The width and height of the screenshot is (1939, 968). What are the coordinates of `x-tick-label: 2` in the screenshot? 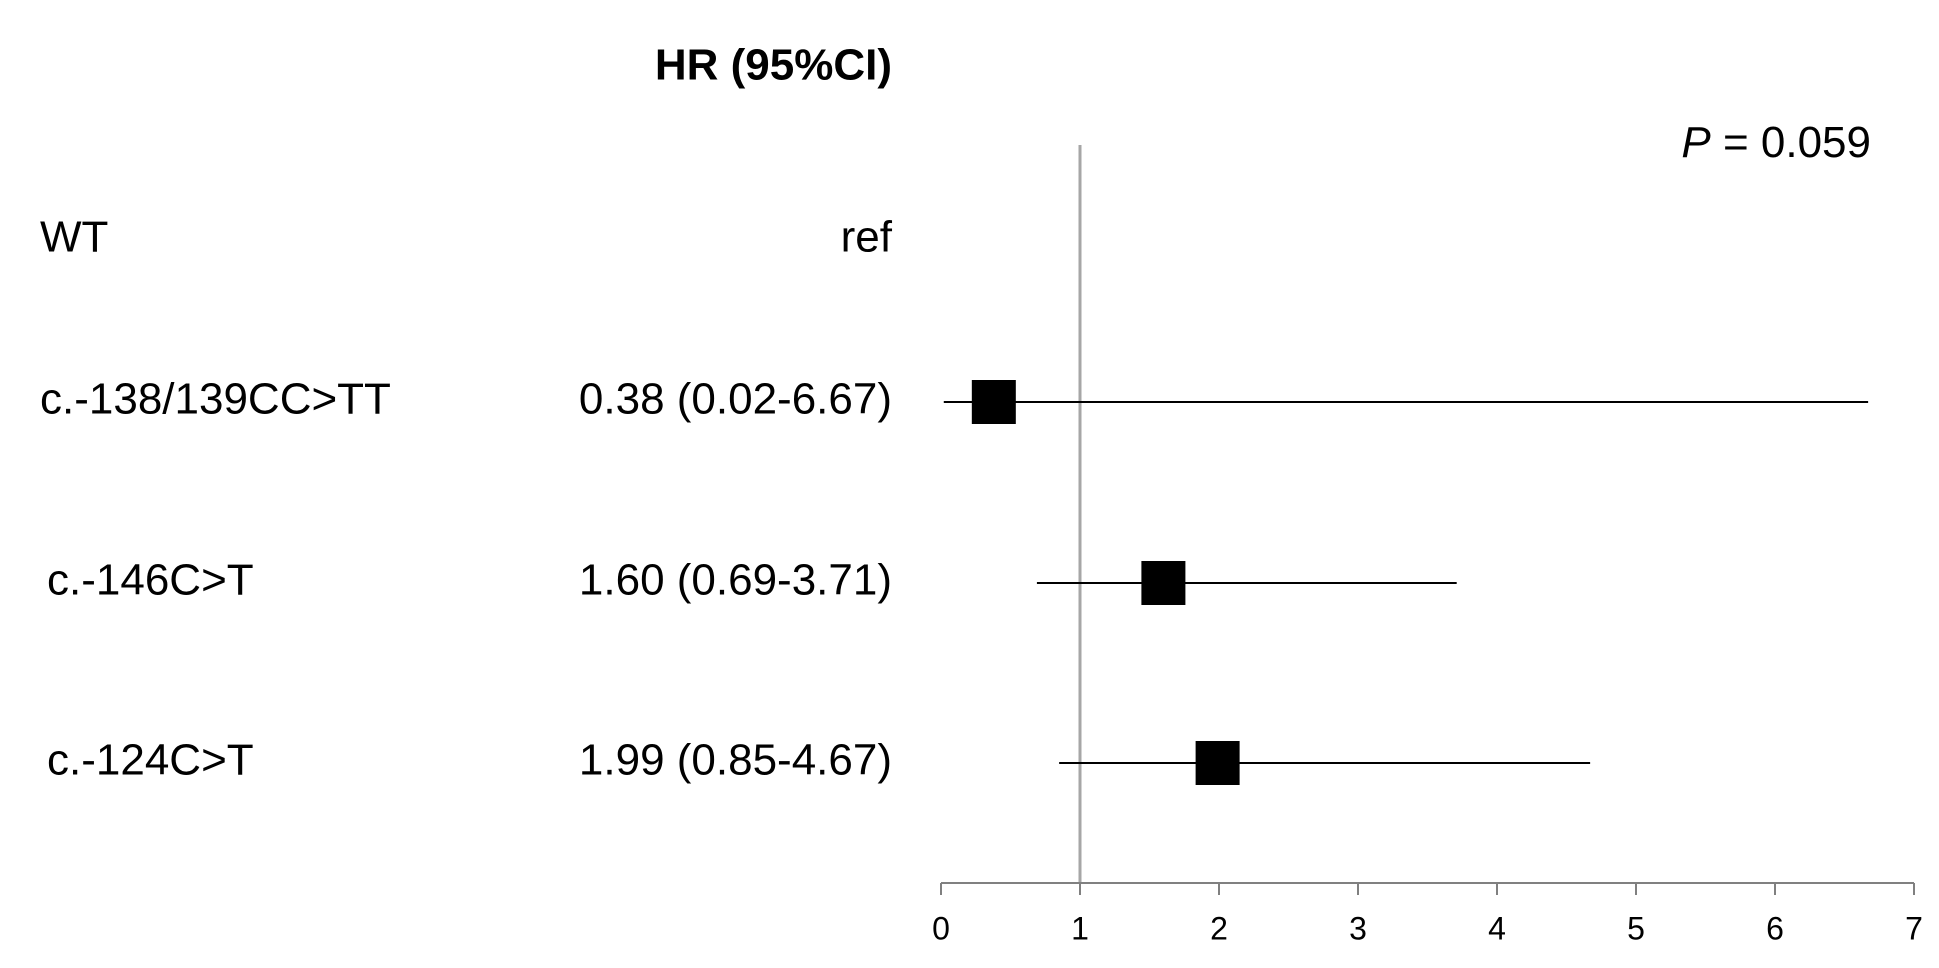 It's located at (1219, 928).